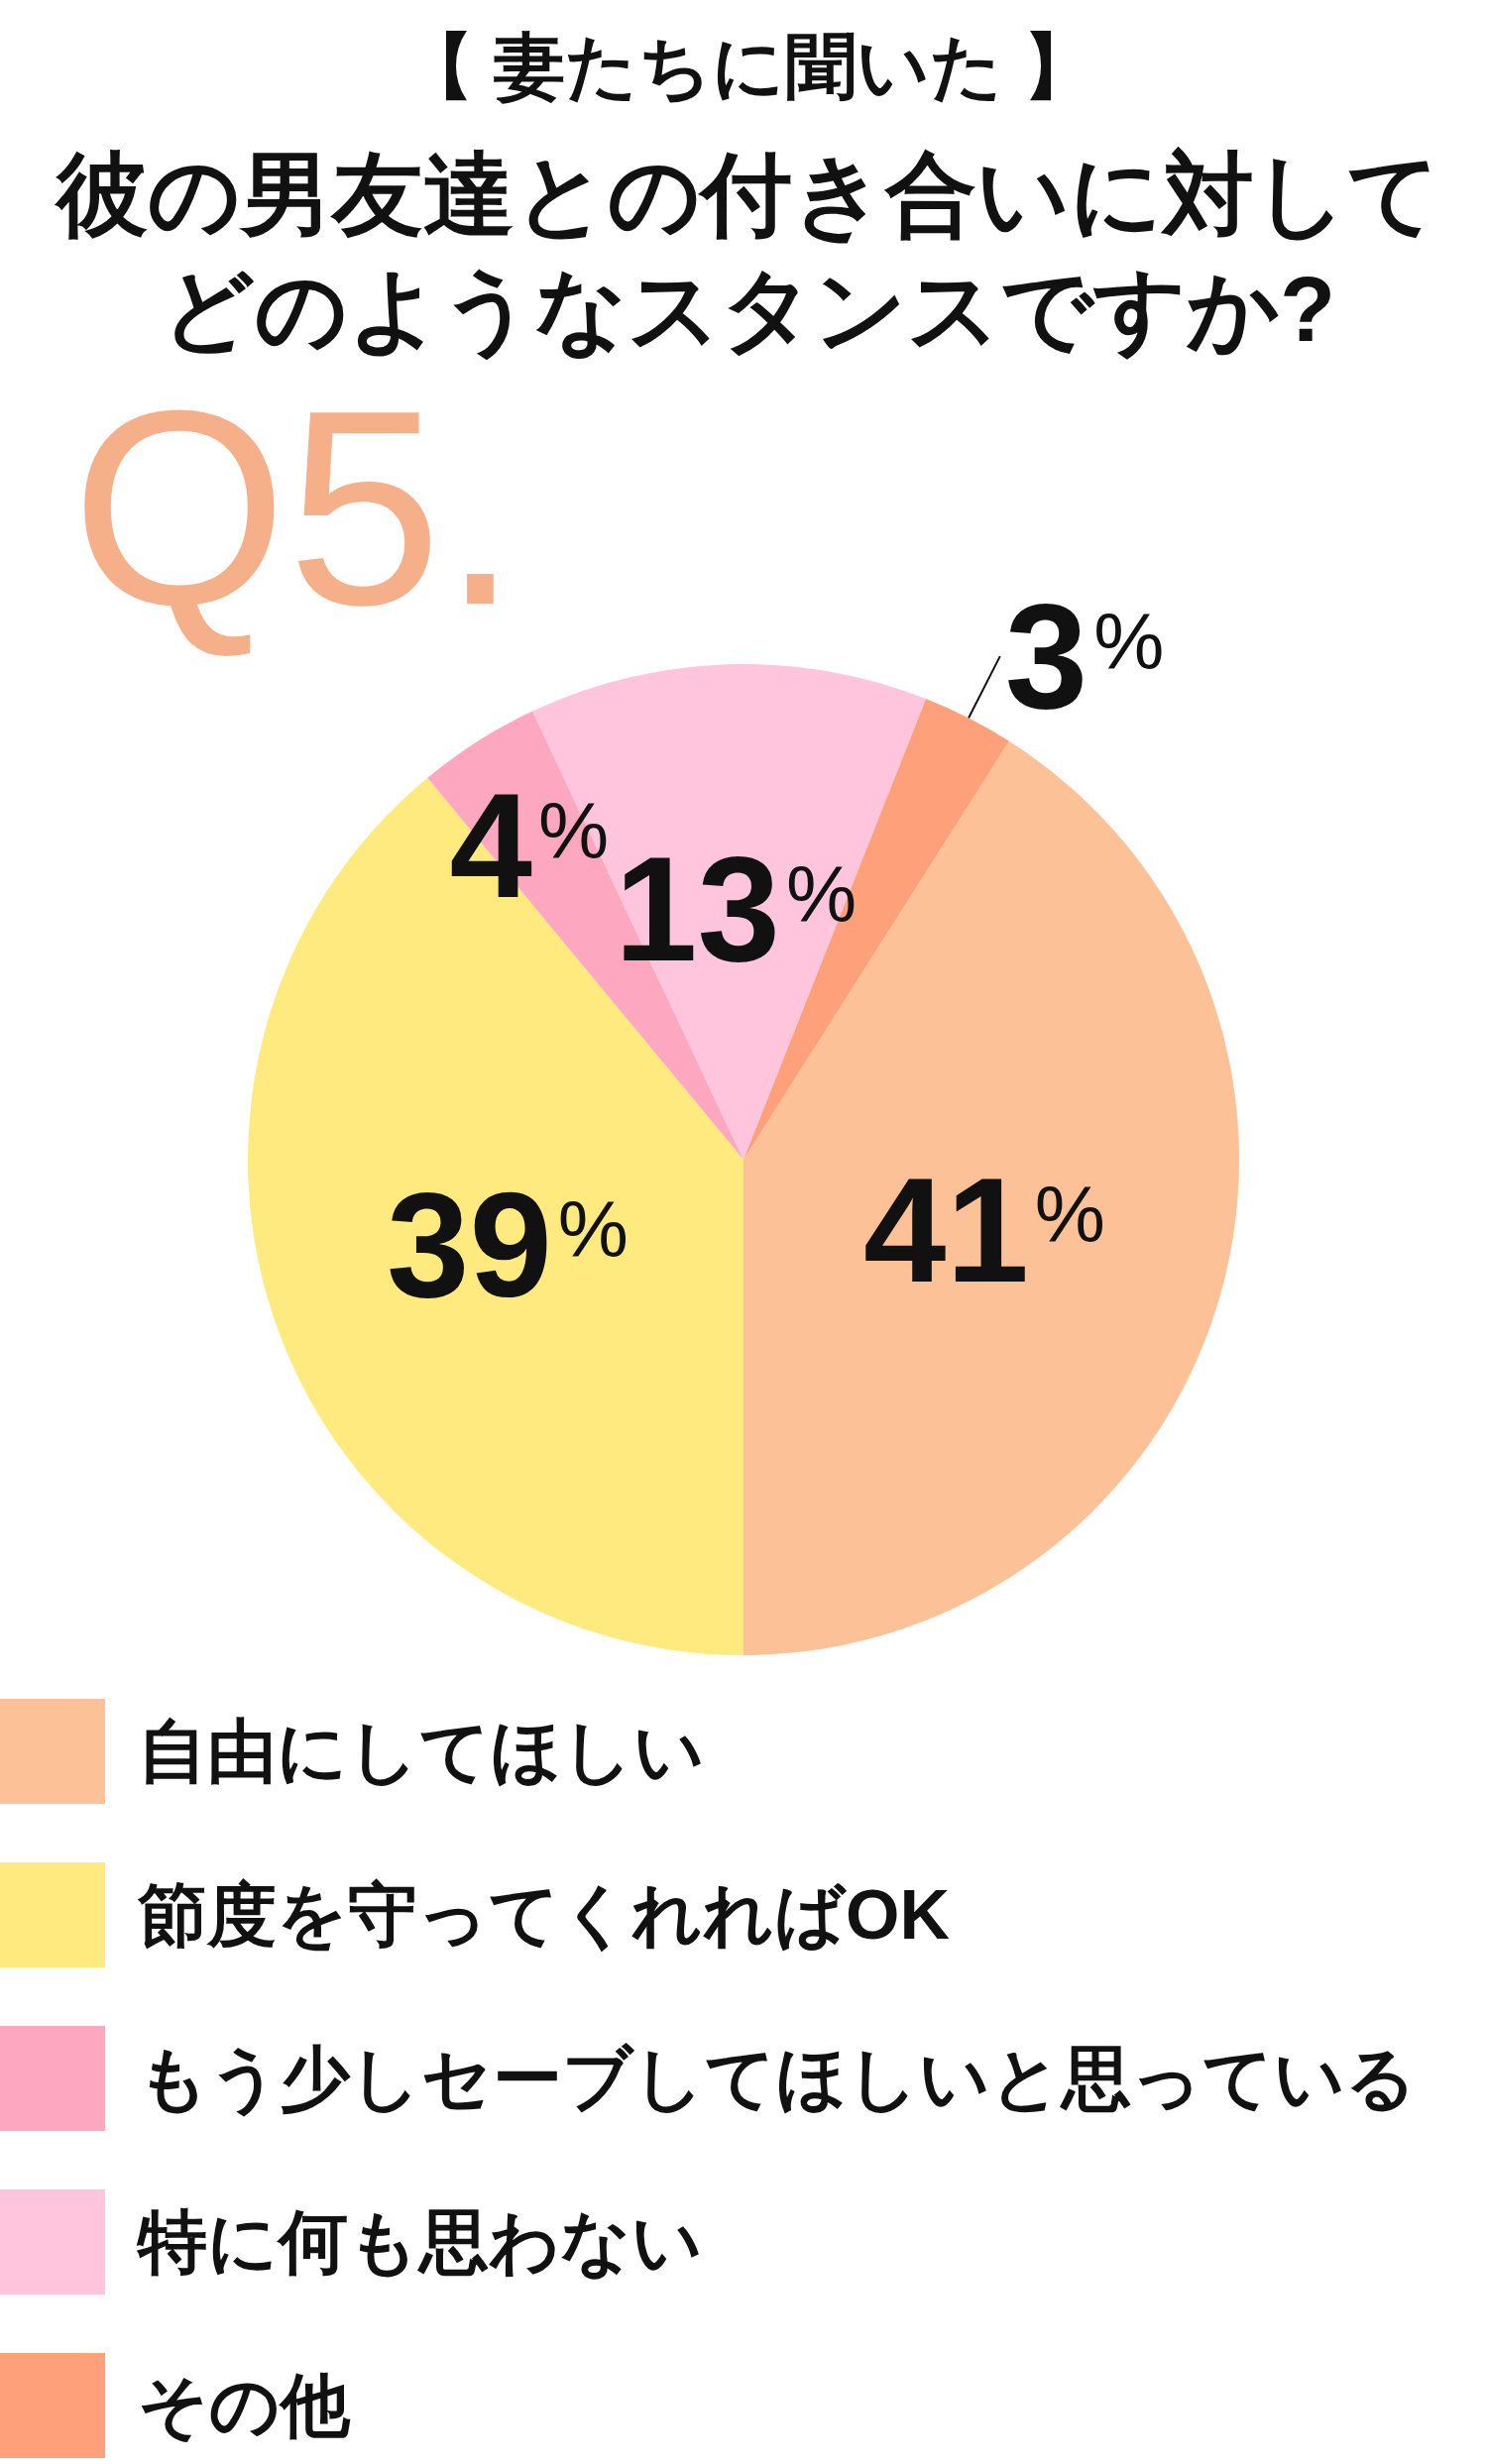  What do you see at coordinates (983, 1229) in the screenshot?
I see `data-label: 41%` at bounding box center [983, 1229].